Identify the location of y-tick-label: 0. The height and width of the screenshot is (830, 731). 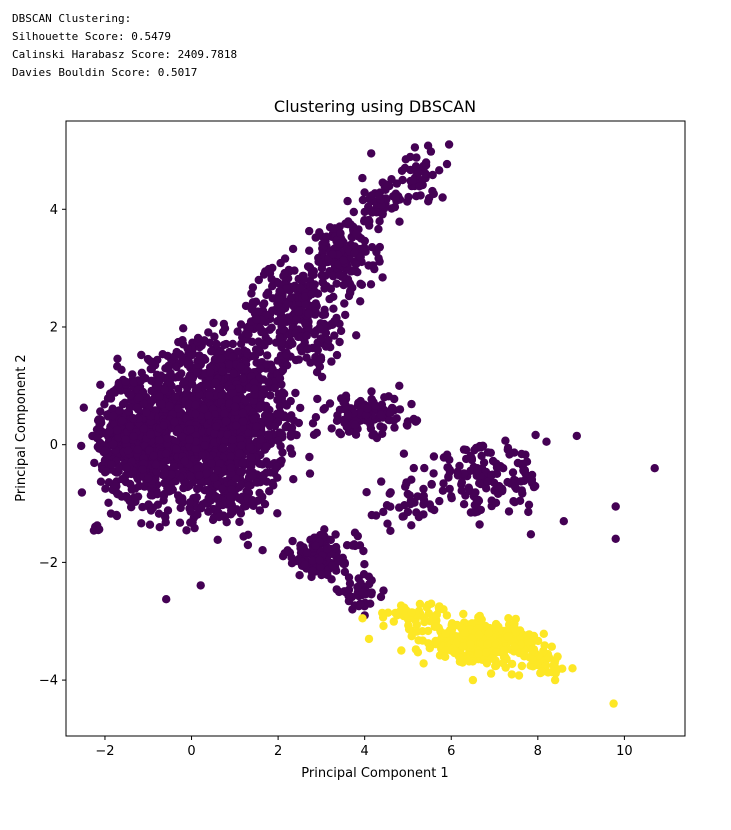
(54, 445).